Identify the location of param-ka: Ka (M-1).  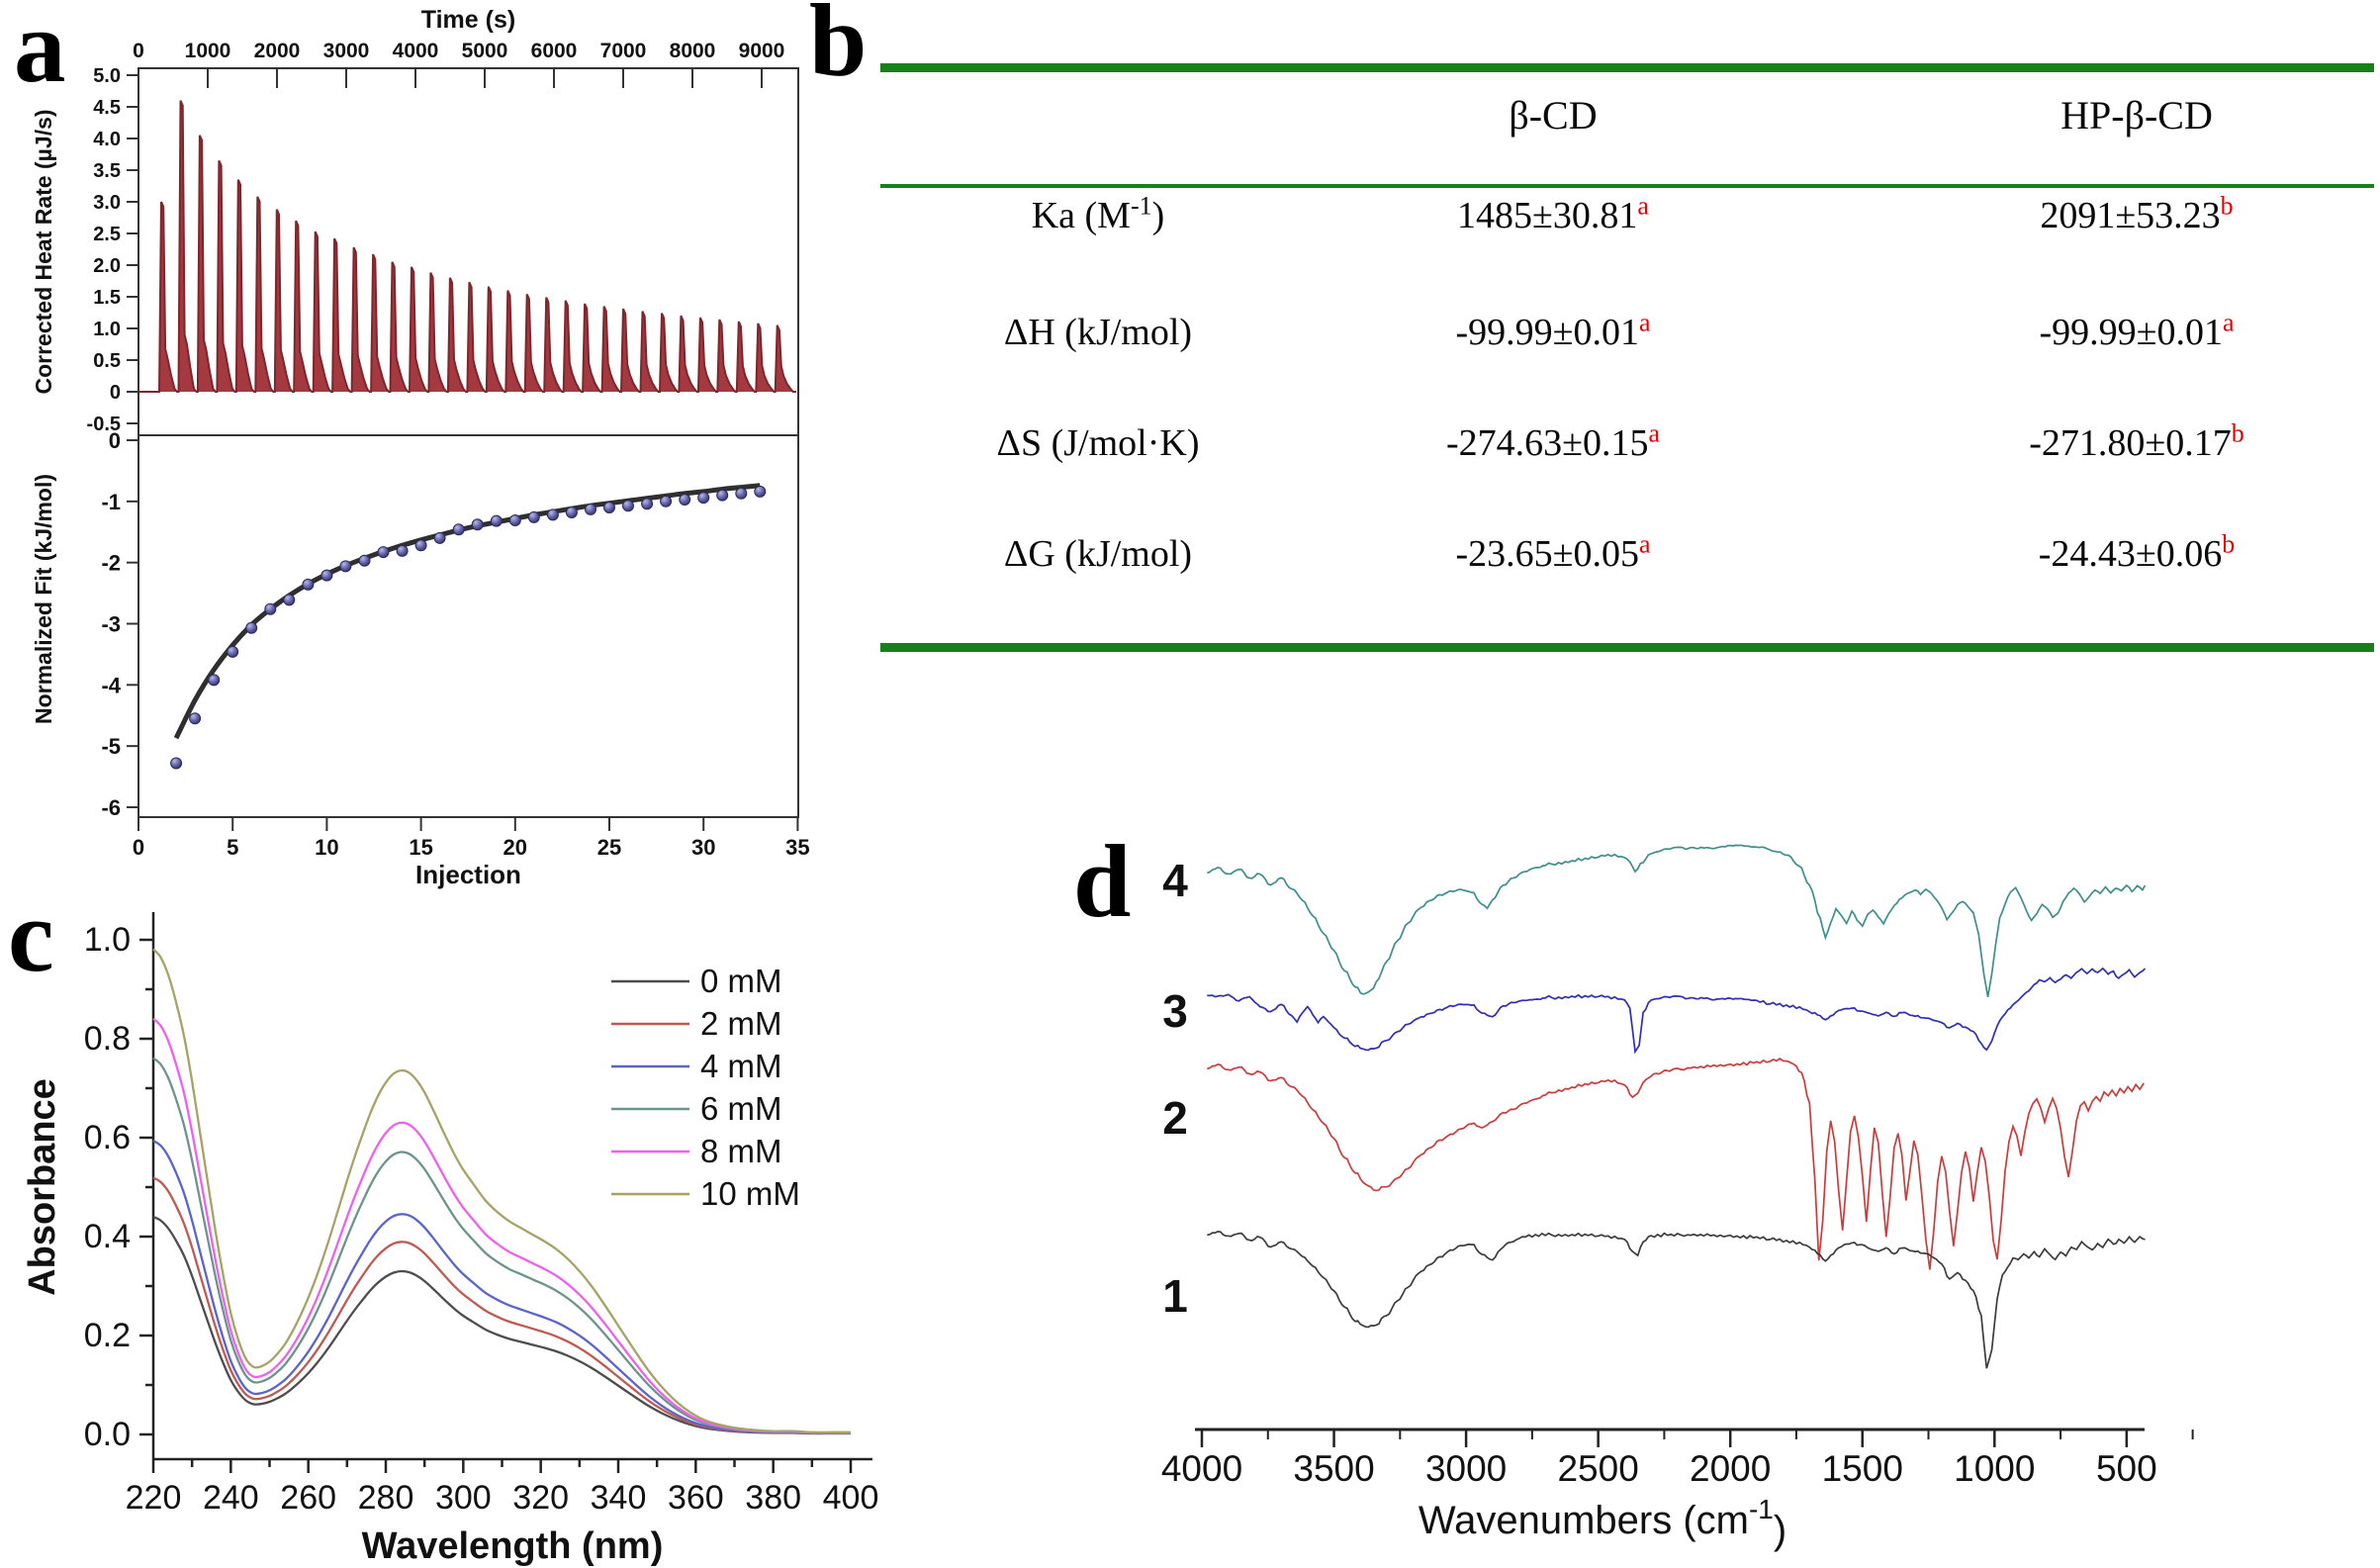
(1098, 213).